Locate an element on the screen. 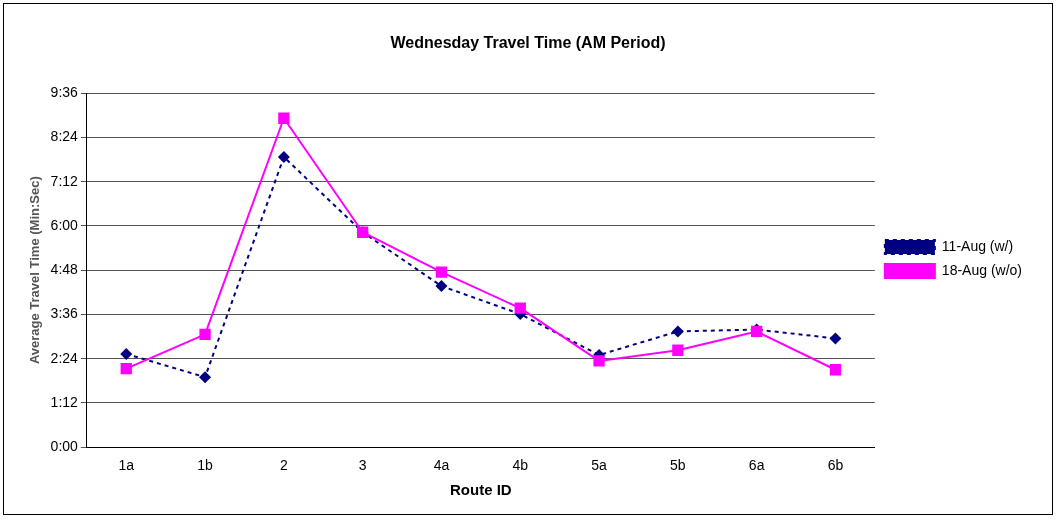  x-tick-label: 3 is located at coordinates (362, 465).